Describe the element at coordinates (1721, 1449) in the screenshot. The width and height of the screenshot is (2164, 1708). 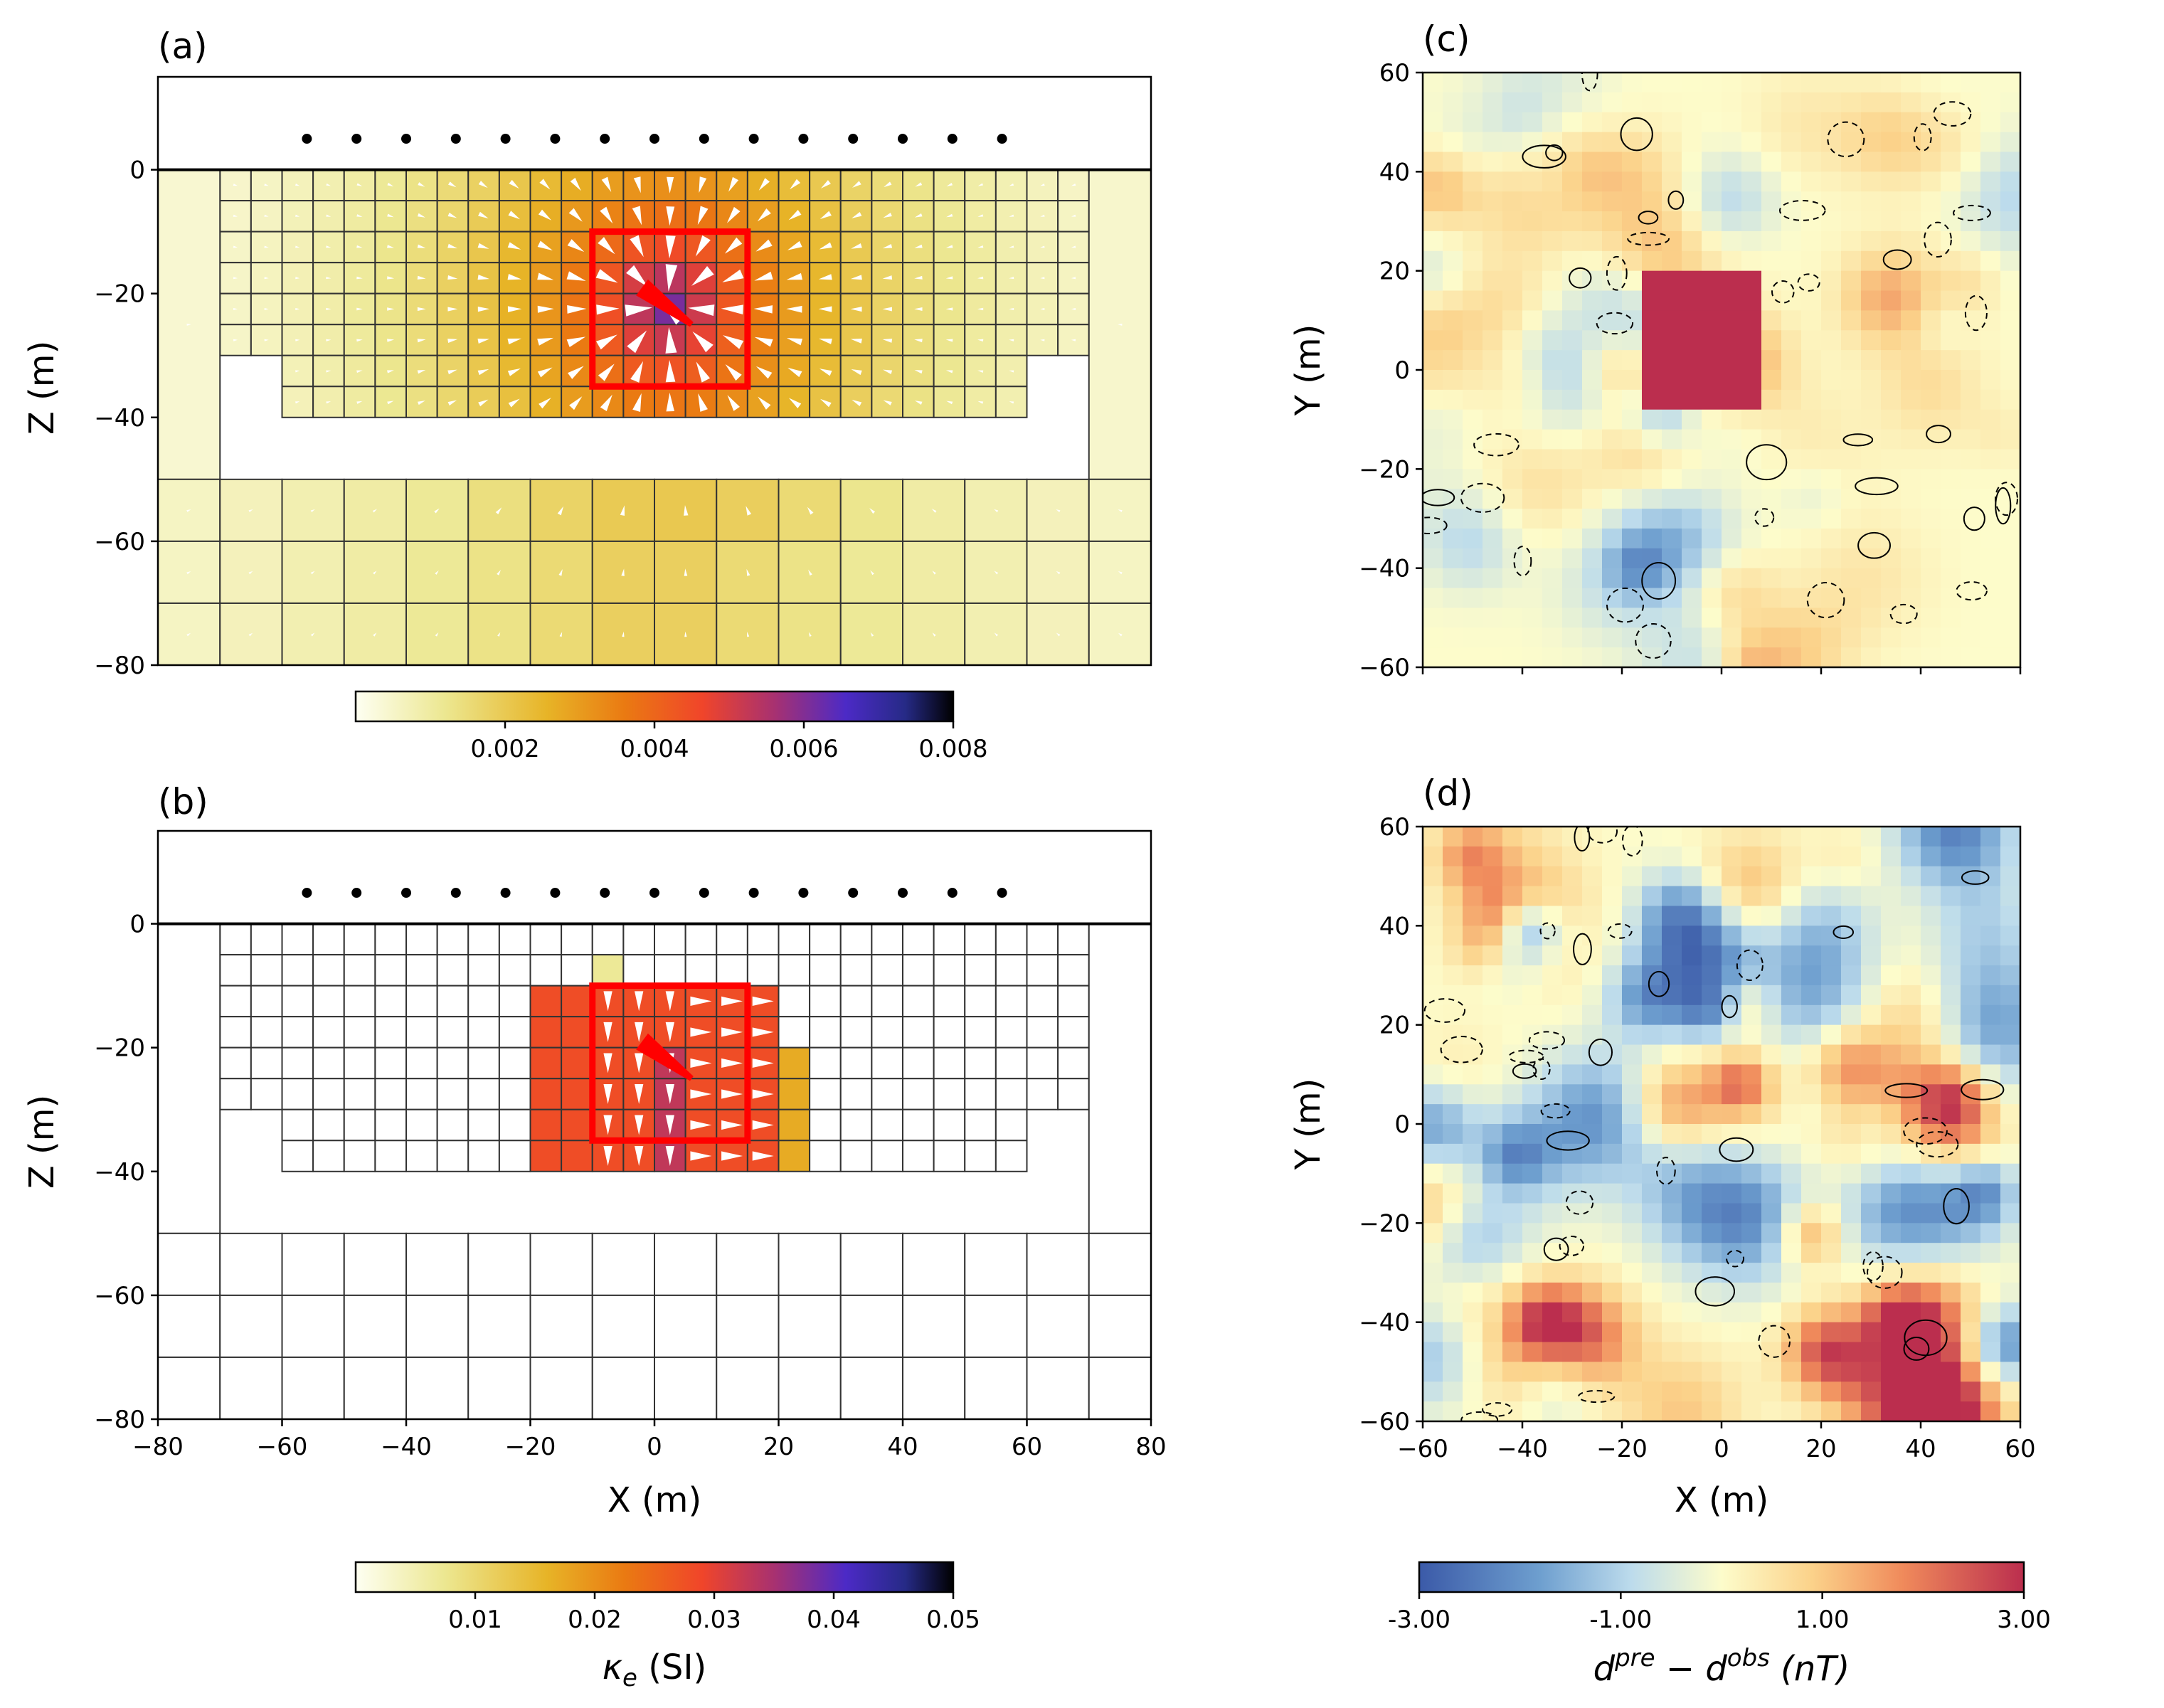
I see `d-xtick-label: 0` at that location.